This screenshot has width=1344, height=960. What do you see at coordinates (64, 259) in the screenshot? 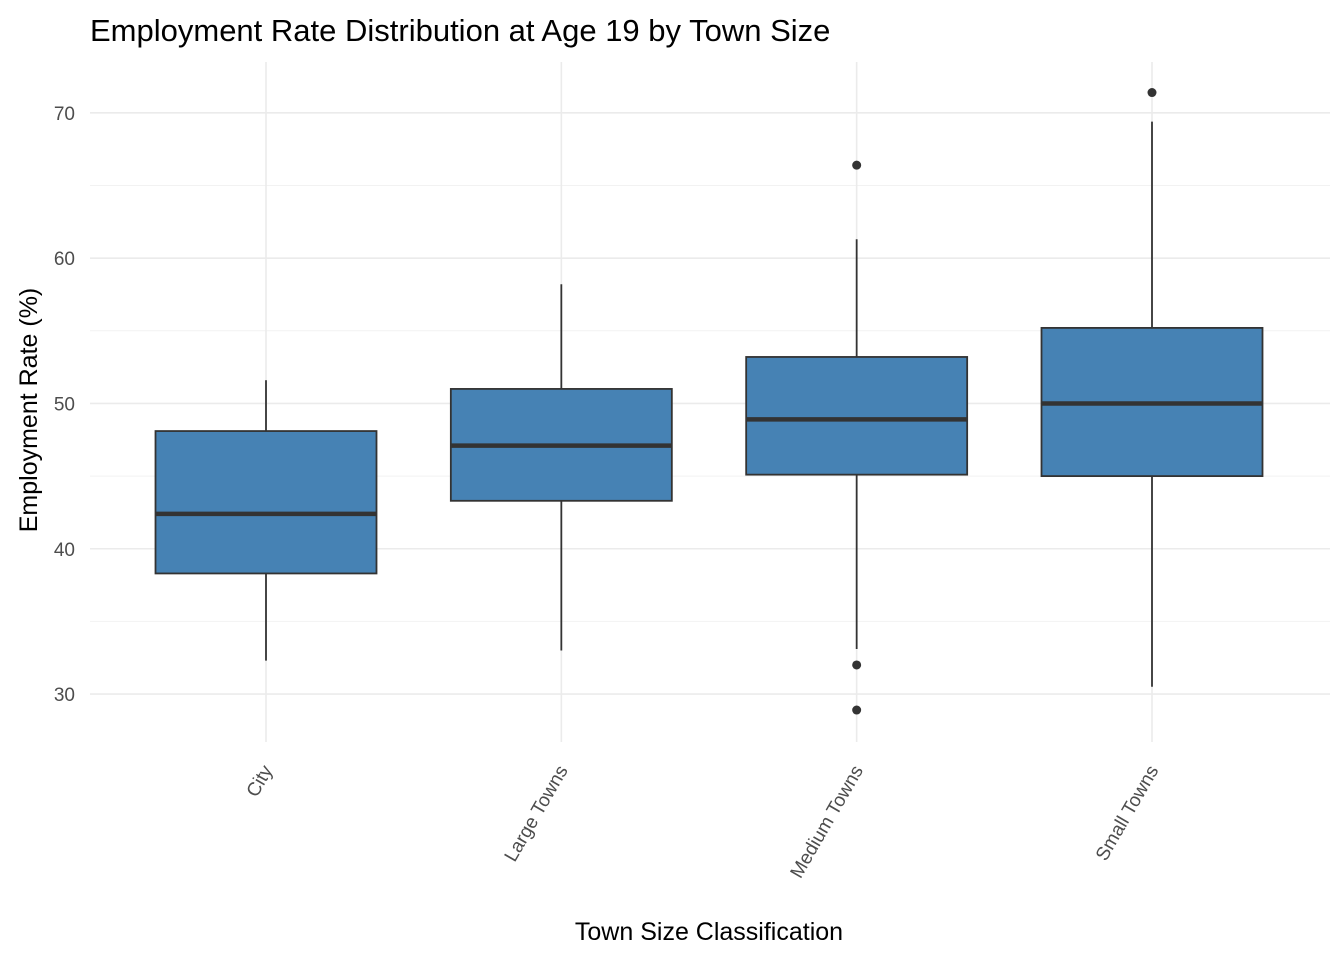
I see `y-tick-label: 60` at bounding box center [64, 259].